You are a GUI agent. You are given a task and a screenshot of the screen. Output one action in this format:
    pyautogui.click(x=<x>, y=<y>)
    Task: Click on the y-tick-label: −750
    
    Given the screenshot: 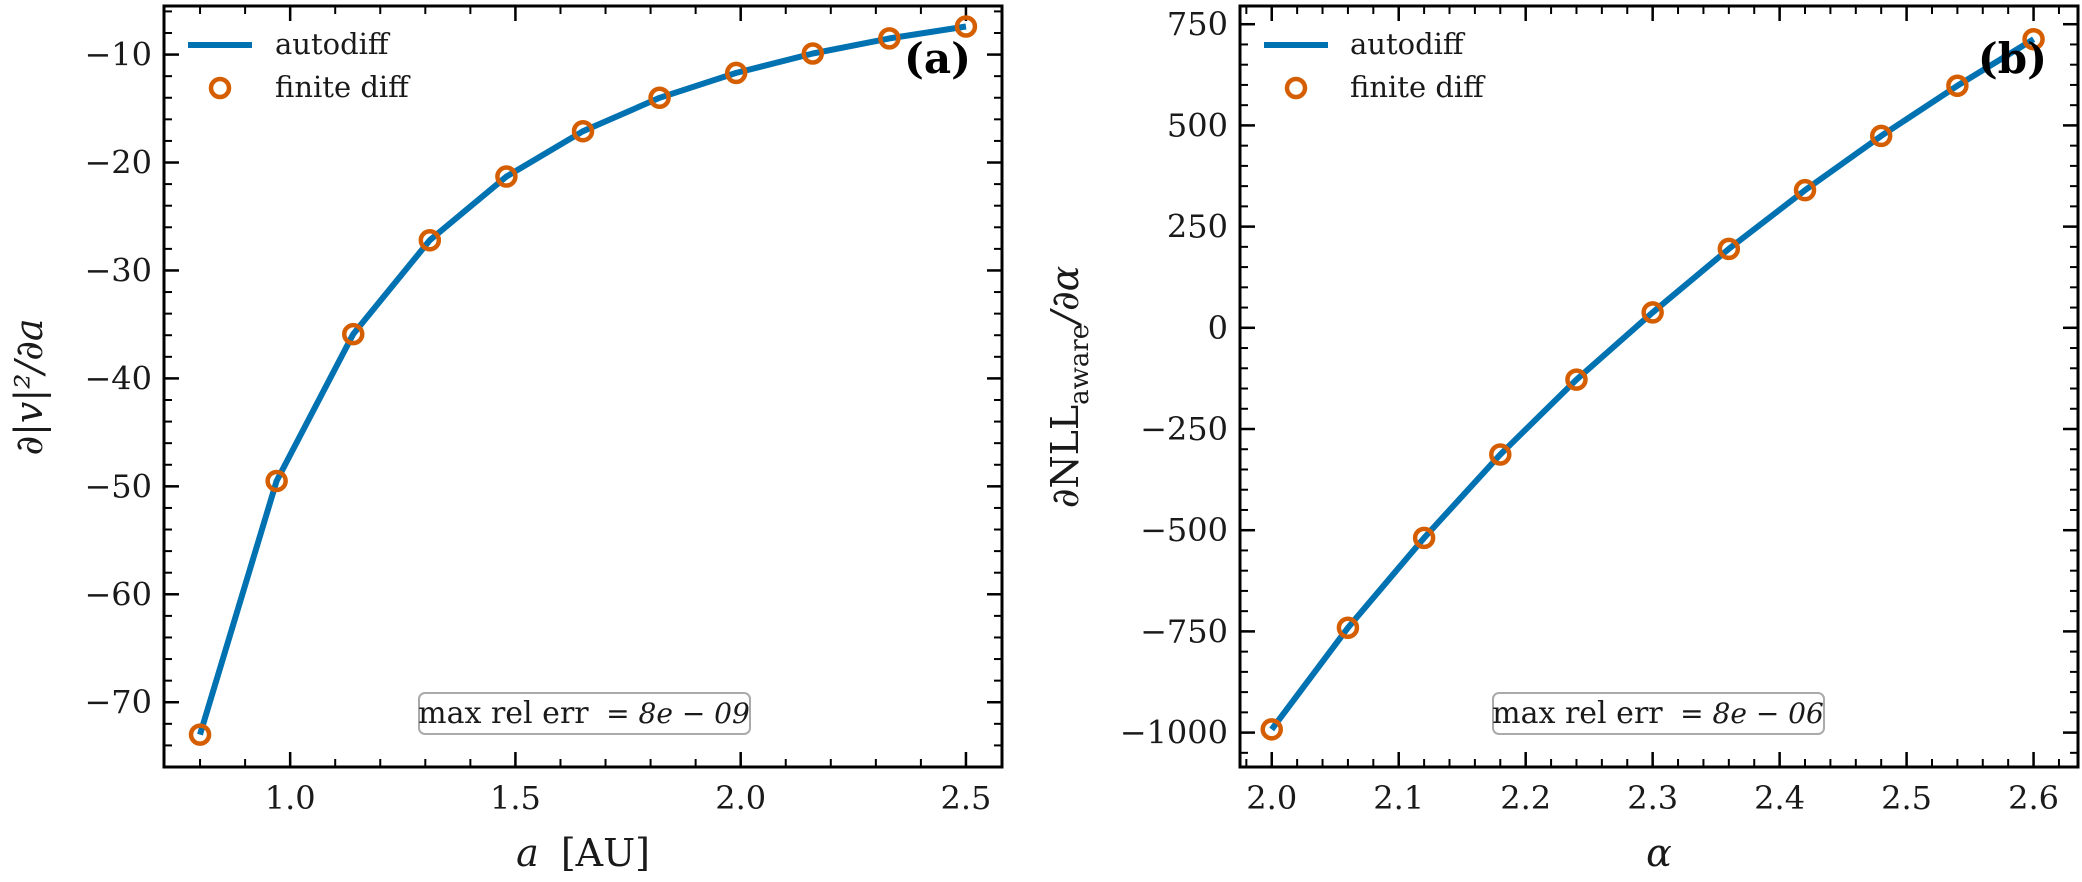 What is the action you would take?
    pyautogui.click(x=1184, y=631)
    